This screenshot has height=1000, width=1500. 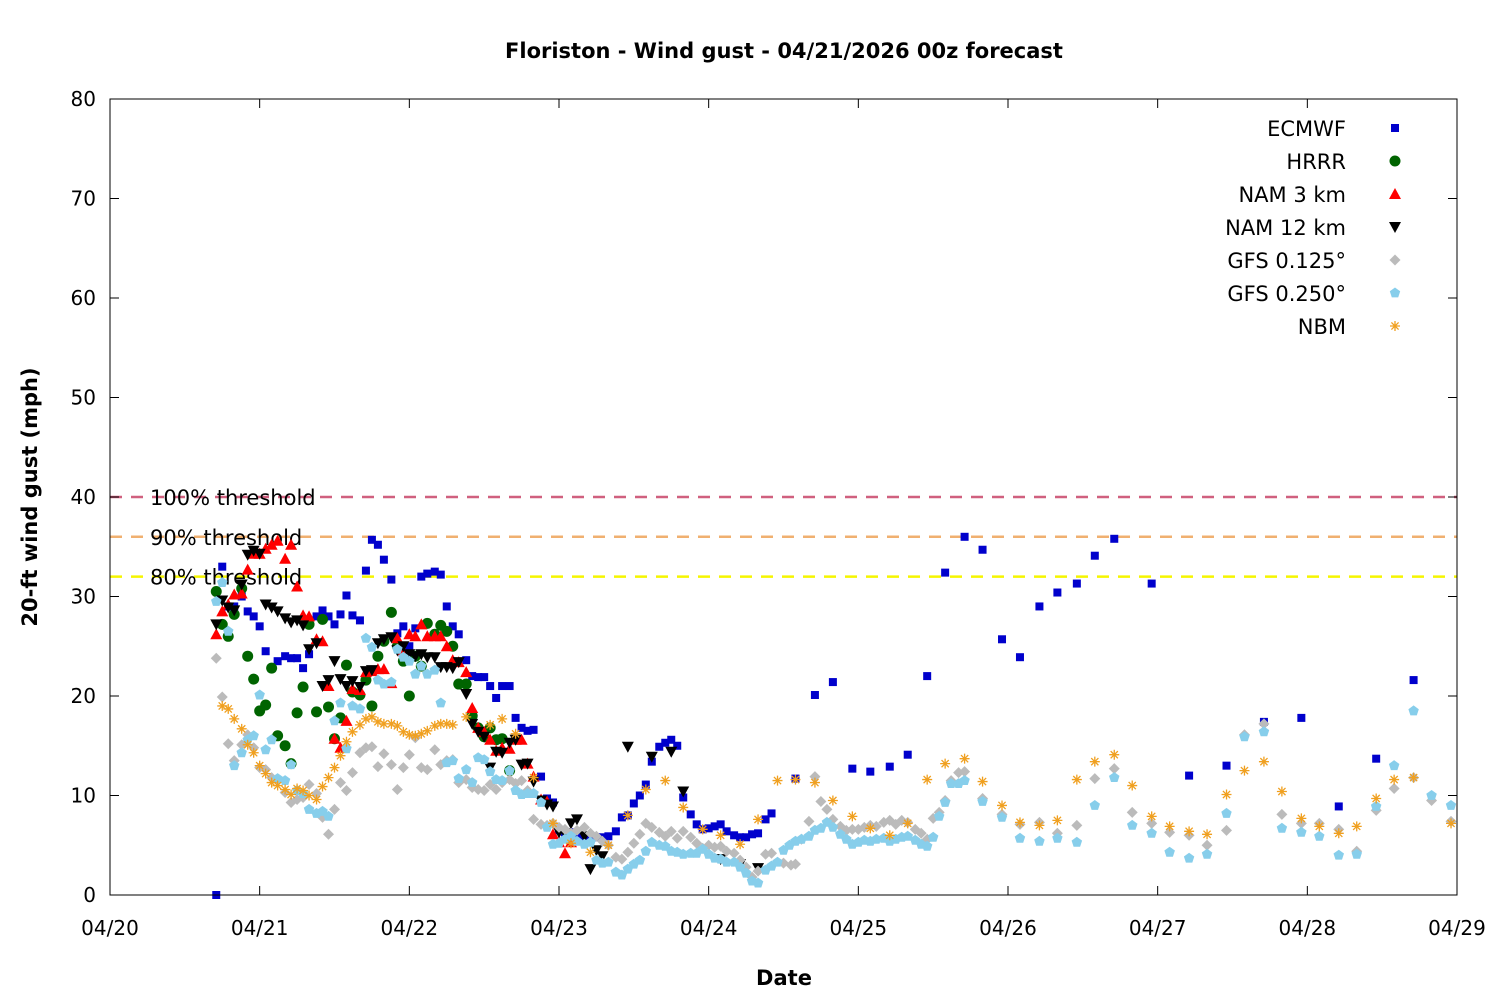 I want to click on legend-label-2: NAM 3 km, so click(x=1292, y=195).